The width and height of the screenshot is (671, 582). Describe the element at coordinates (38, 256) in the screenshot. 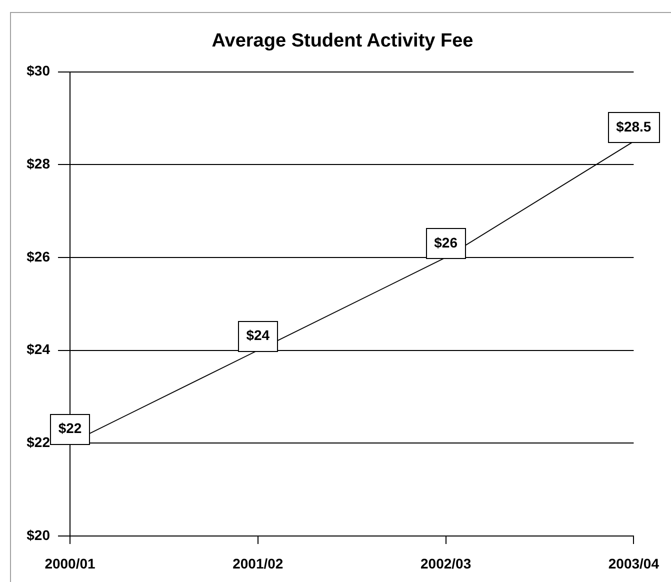

I see `y-tick-label: $26` at that location.